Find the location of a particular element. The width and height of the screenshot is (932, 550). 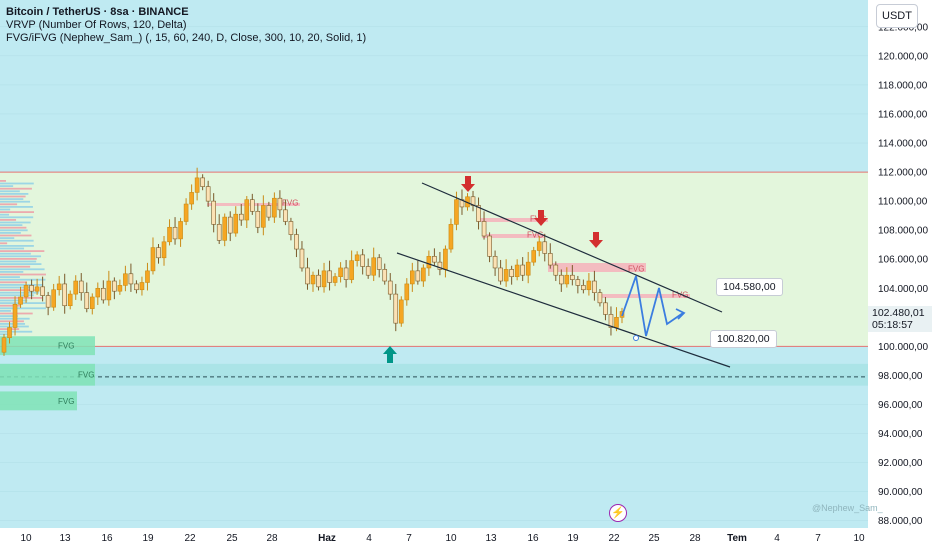

y-tick-label: 118.000,00 is located at coordinates (903, 85).